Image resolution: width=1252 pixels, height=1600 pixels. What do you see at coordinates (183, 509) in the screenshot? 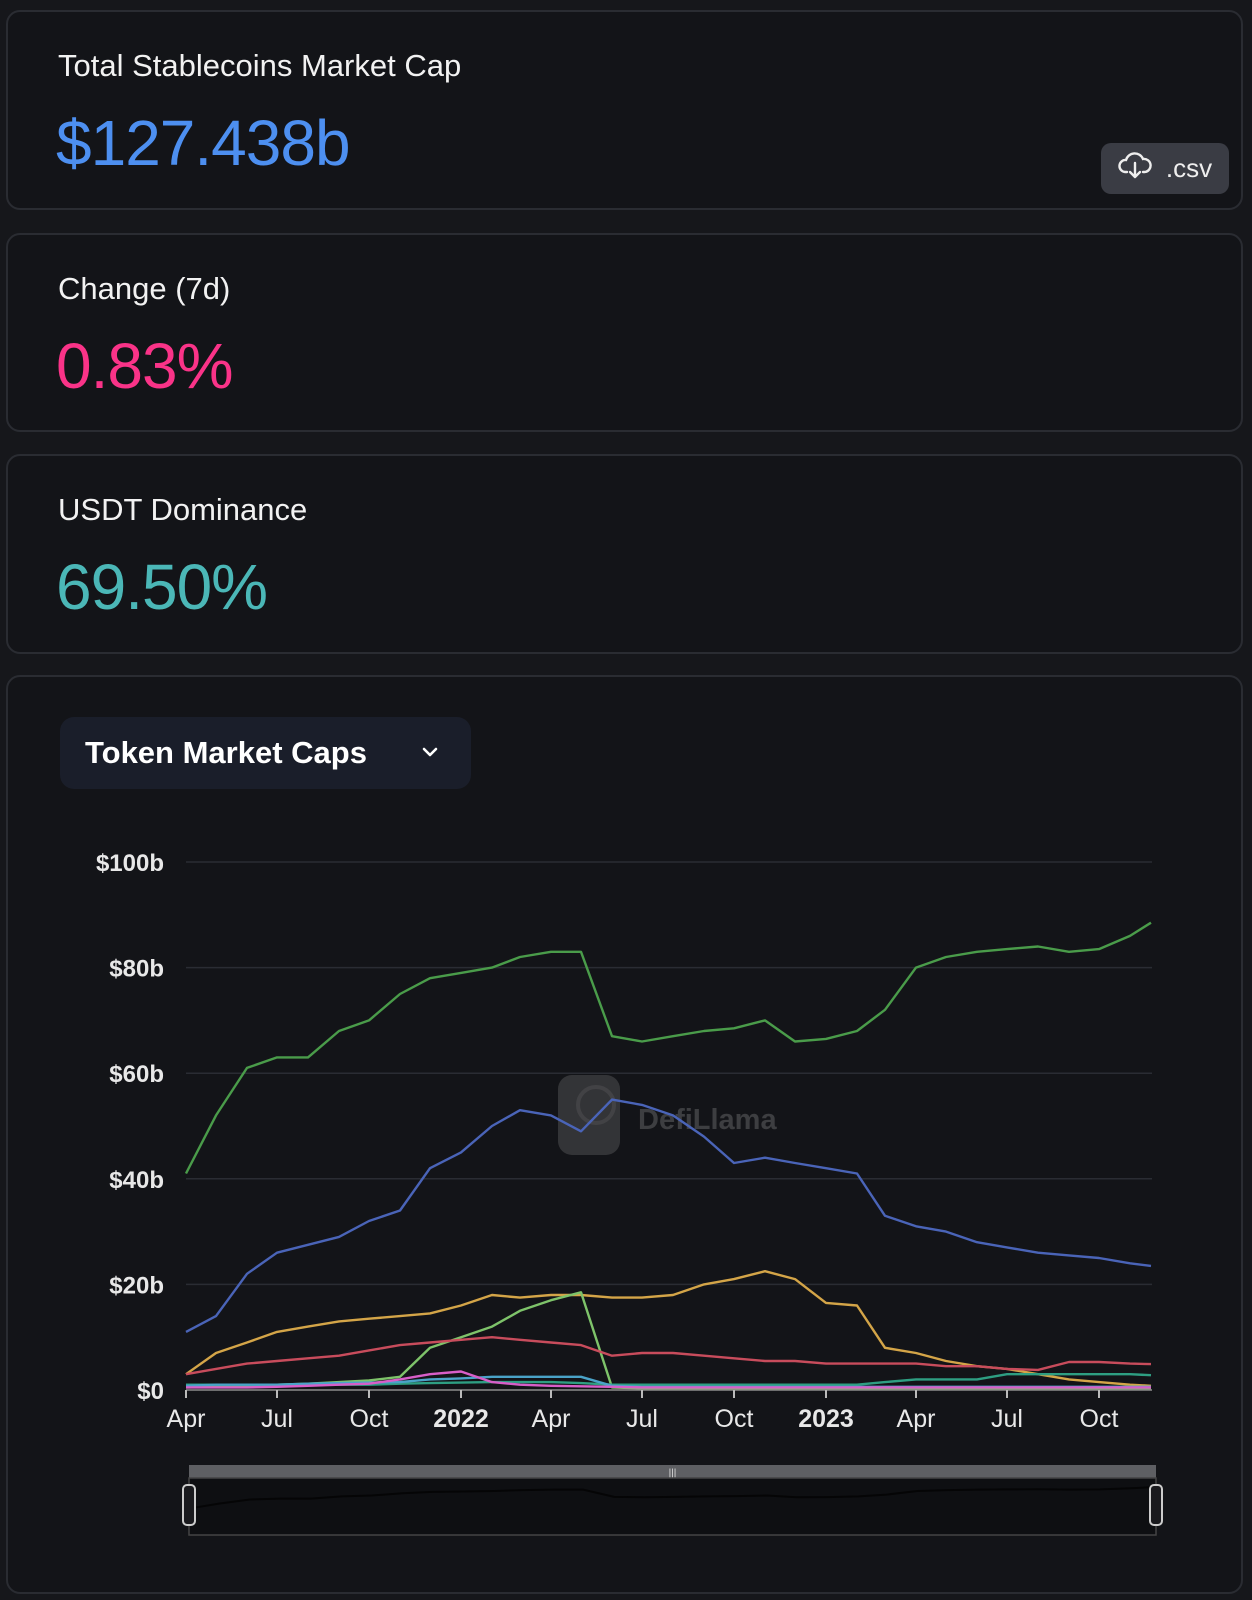
I see `usdt-dominance-label: USDT Dominance` at bounding box center [183, 509].